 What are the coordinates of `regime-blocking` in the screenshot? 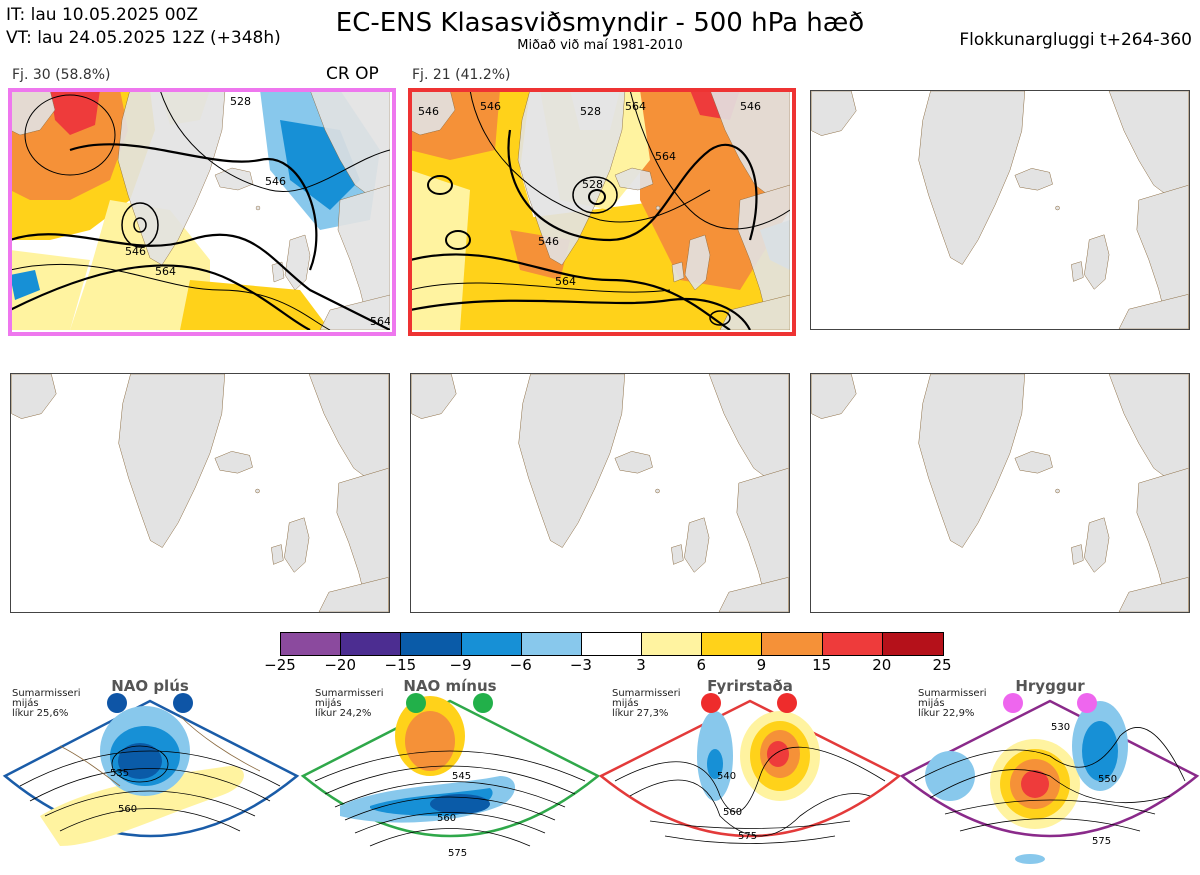 It's located at (750, 768).